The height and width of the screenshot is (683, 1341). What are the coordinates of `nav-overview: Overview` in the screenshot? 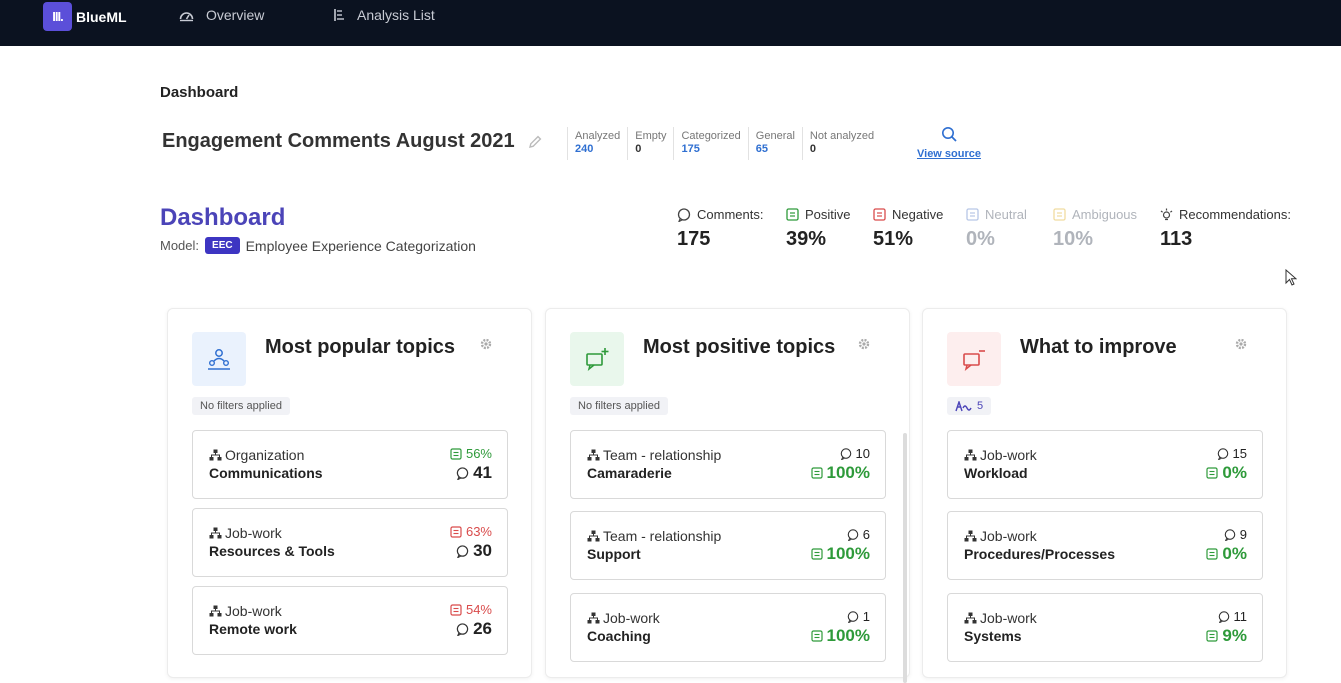 It's located at (221, 15).